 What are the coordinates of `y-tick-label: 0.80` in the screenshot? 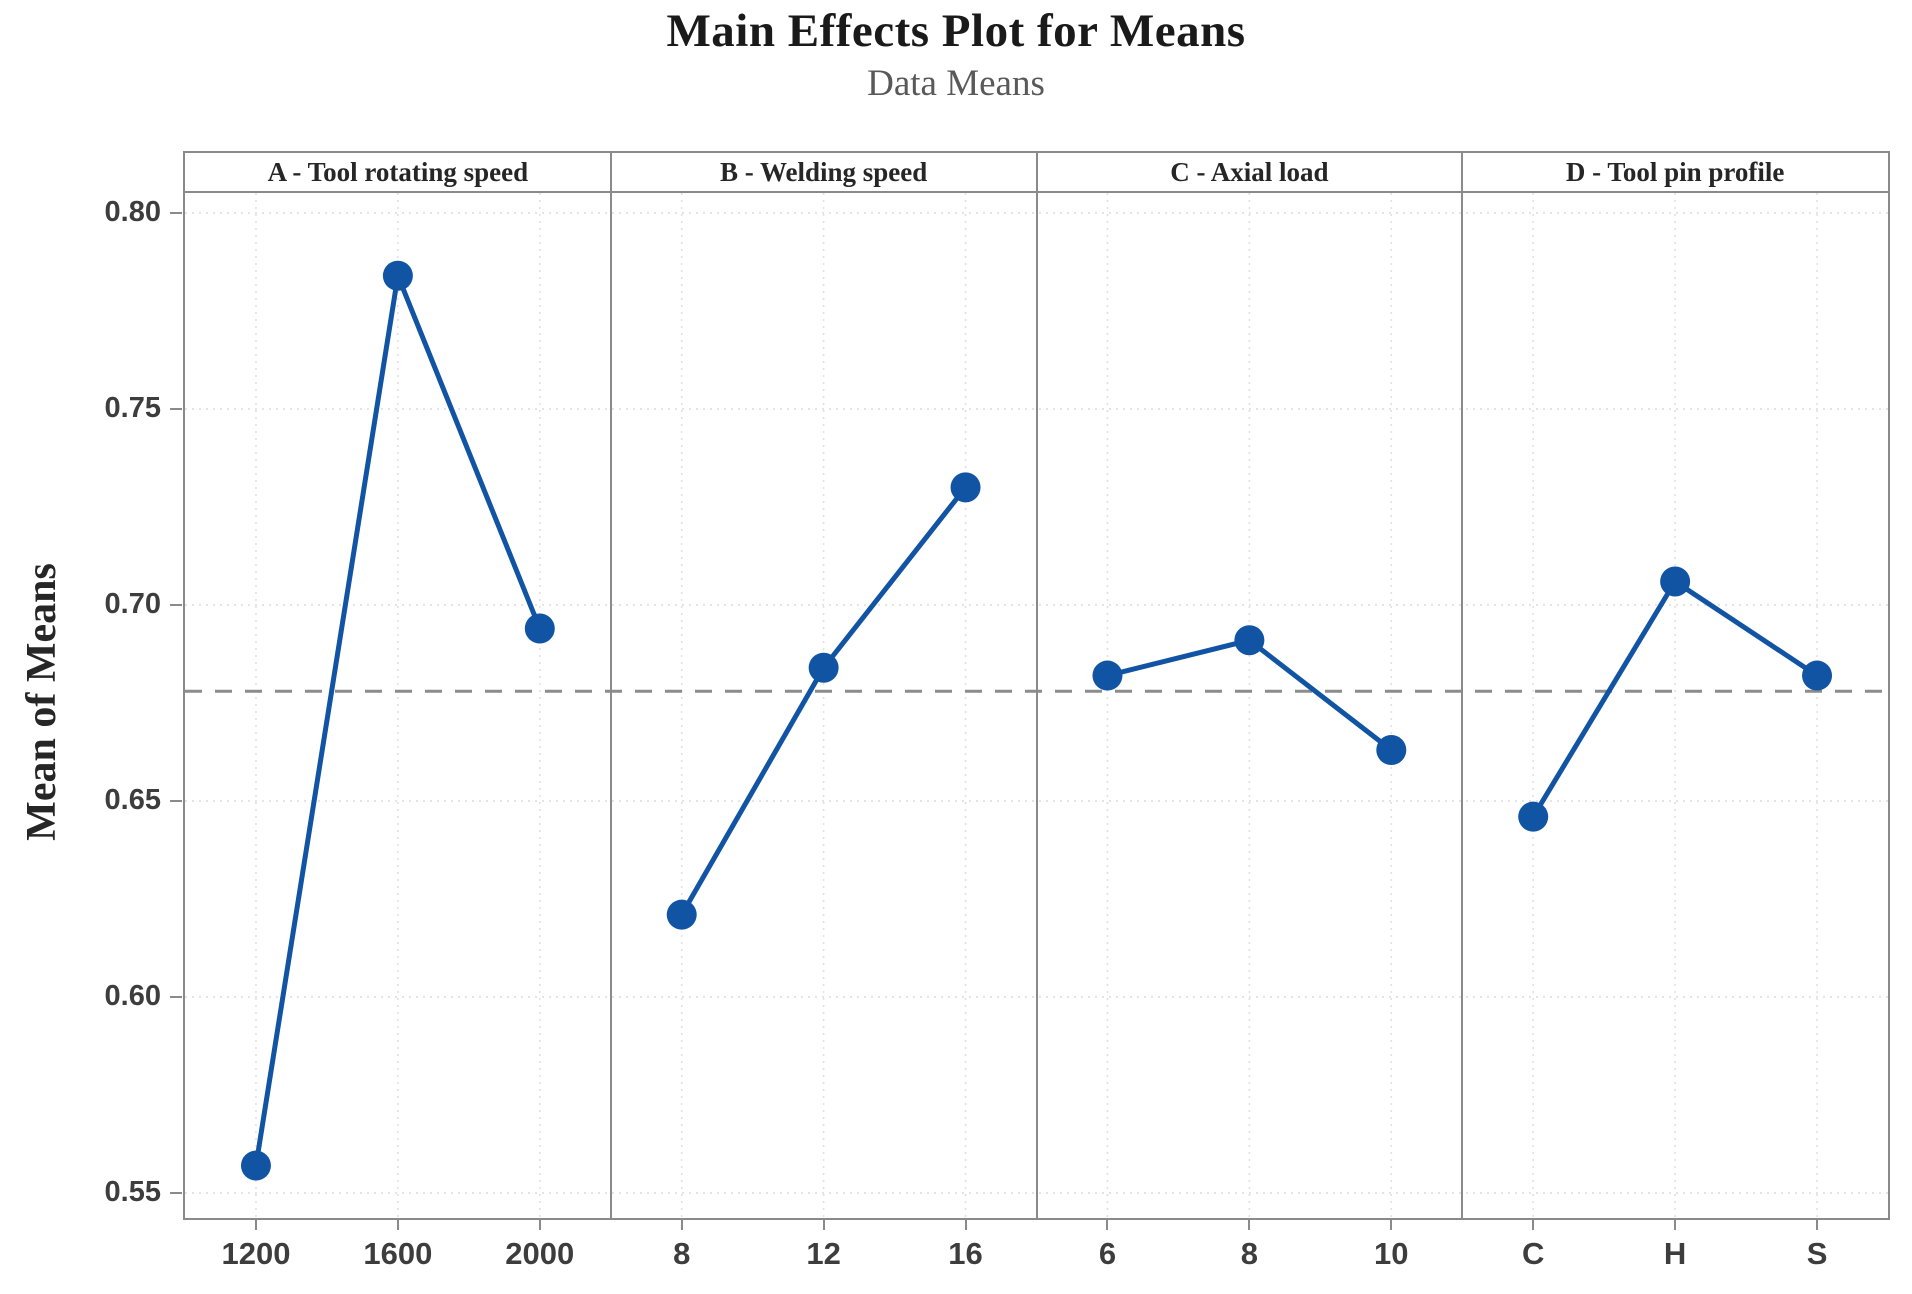 It's located at (132, 211).